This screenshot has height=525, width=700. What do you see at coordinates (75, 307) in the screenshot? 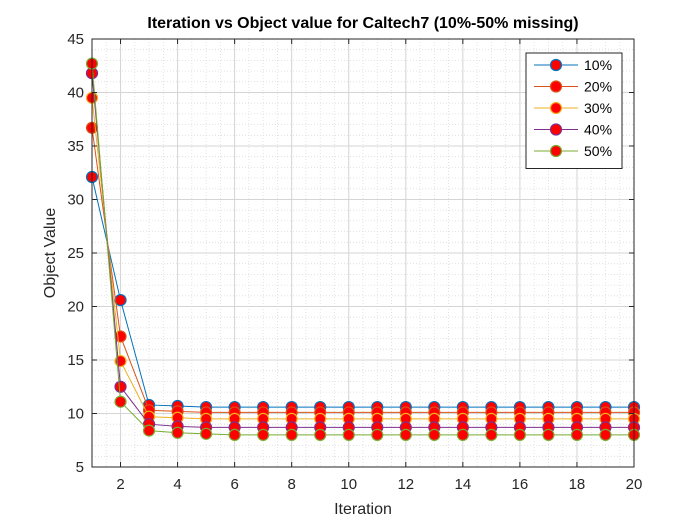
I see `y-tick-label: 20` at bounding box center [75, 307].